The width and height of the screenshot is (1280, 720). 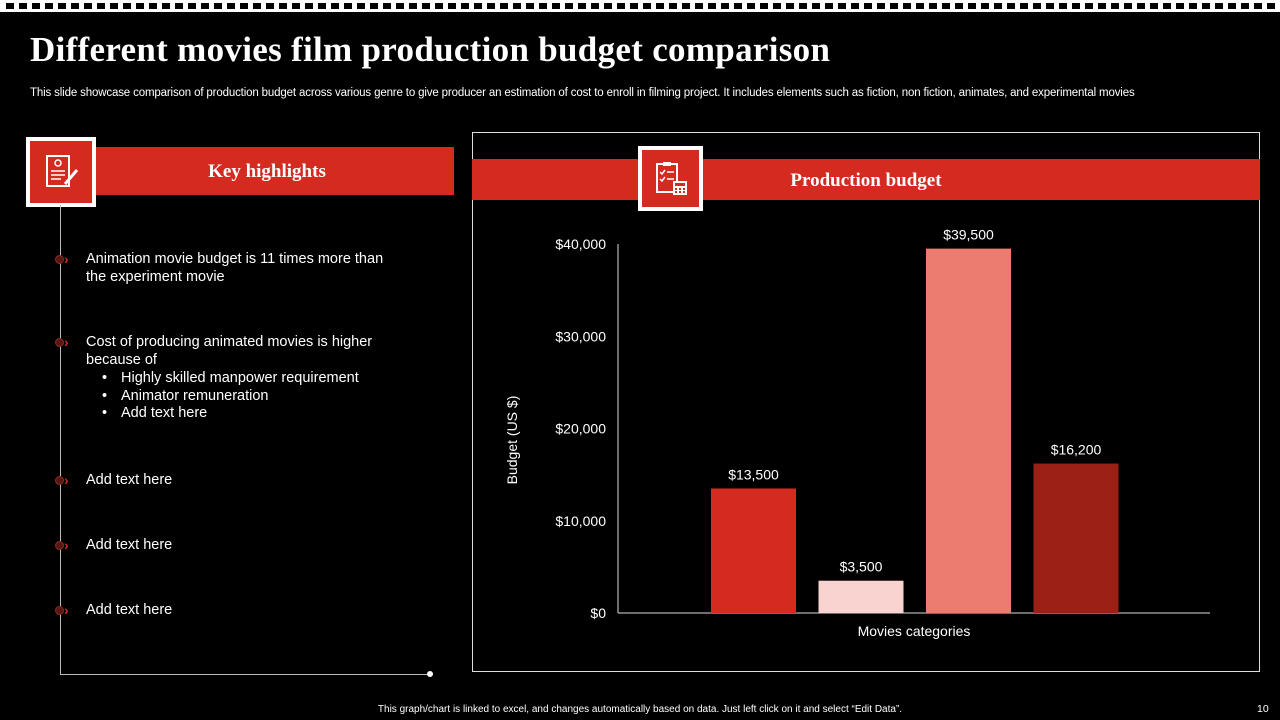 I want to click on production-budget-header: Production budget, so click(x=866, y=179).